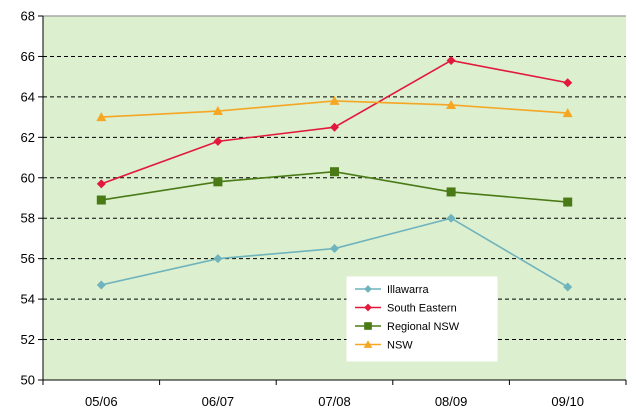  I want to click on series-illawarra, so click(334, 252).